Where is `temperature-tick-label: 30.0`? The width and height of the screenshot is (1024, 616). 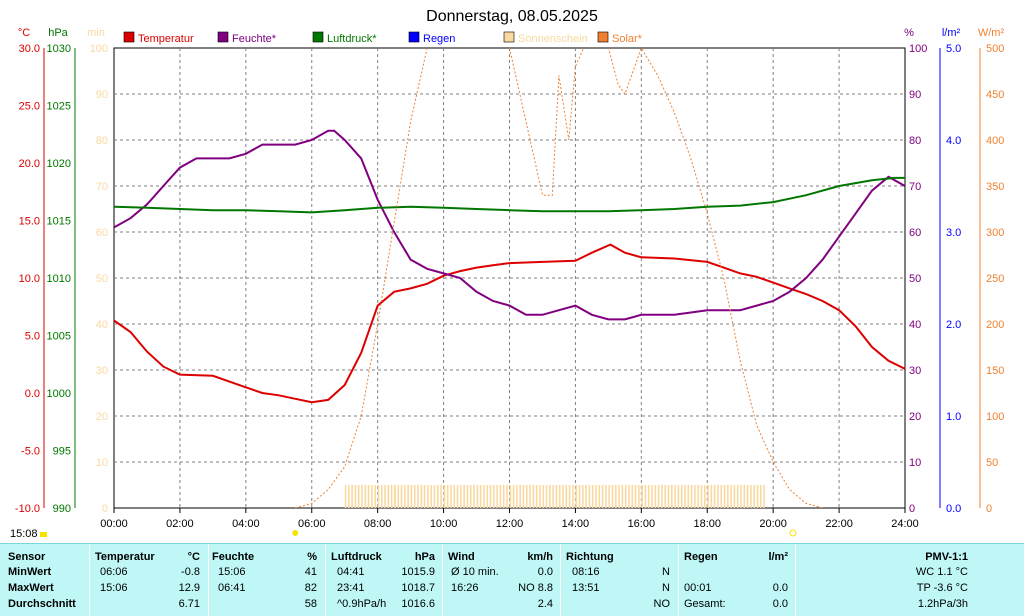 temperature-tick-label: 30.0 is located at coordinates (29, 49).